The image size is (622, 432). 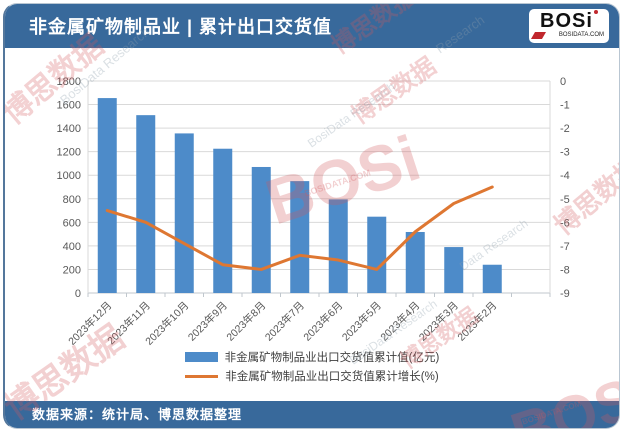 I want to click on header-bar: 非金属矿物制品业 | 累计出口交货值 BOSi BOSIDATA.COM, so click(x=312, y=26).